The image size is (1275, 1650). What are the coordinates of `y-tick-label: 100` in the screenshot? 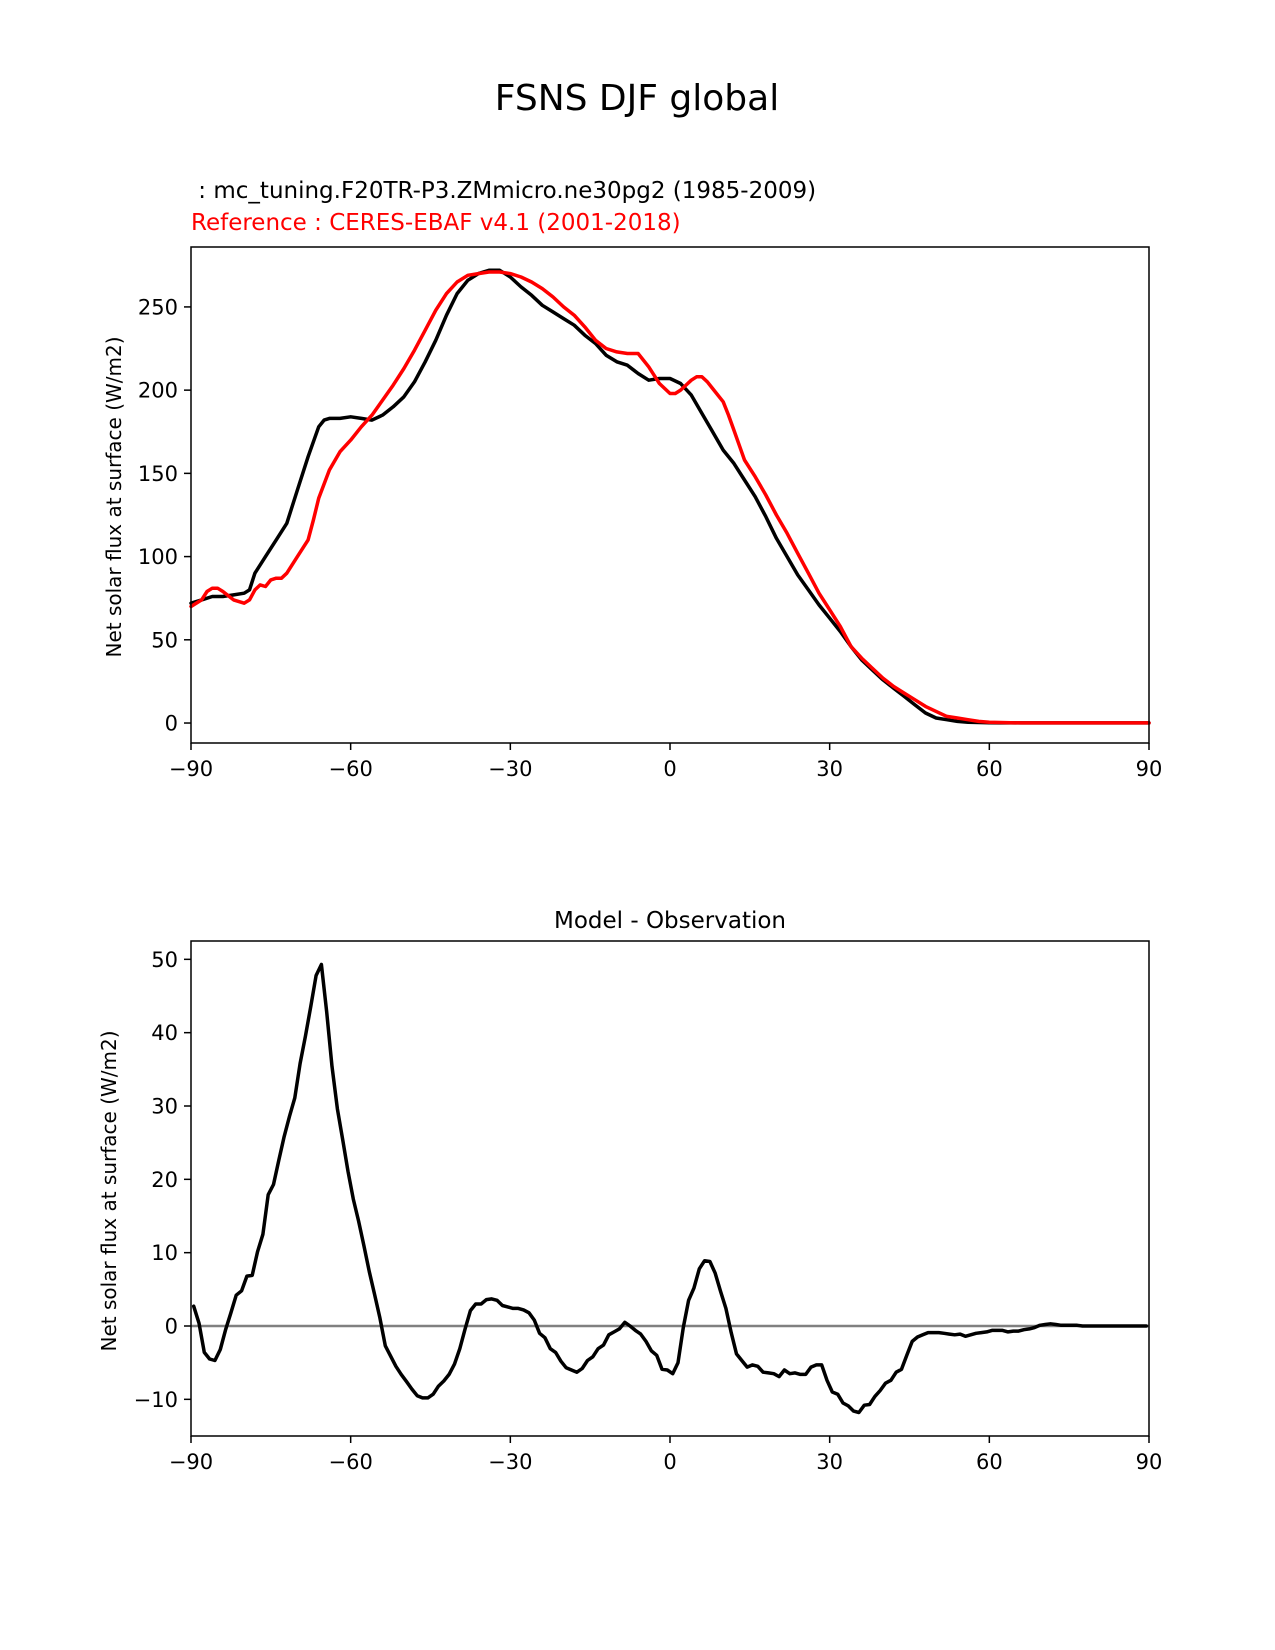 It's located at (158, 557).